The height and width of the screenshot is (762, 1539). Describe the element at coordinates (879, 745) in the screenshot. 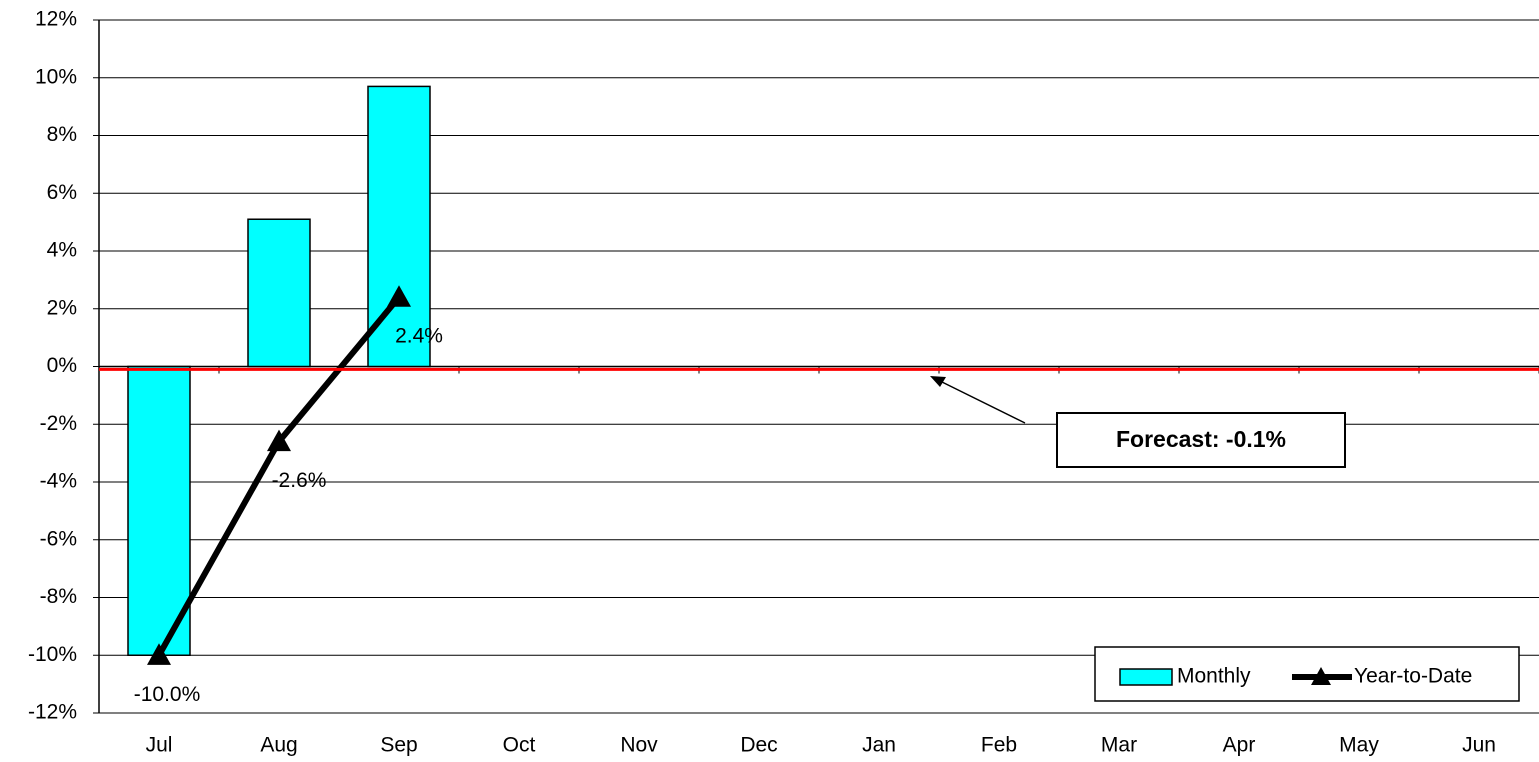

I see `x-tick-label: Jan` at that location.